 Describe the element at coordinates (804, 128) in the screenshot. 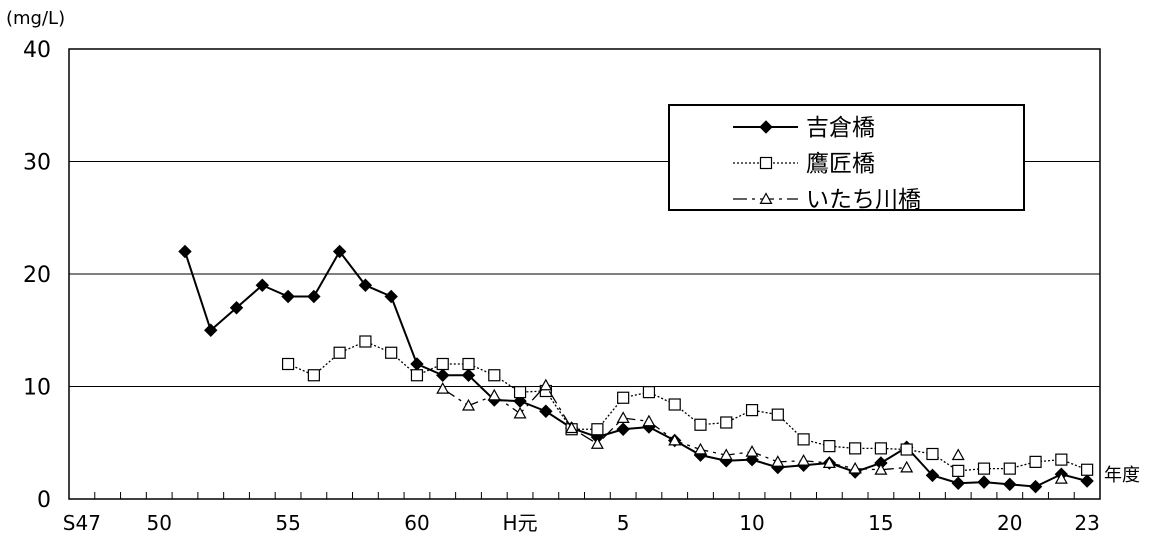

I see `legend-item: 吉倉橋` at that location.